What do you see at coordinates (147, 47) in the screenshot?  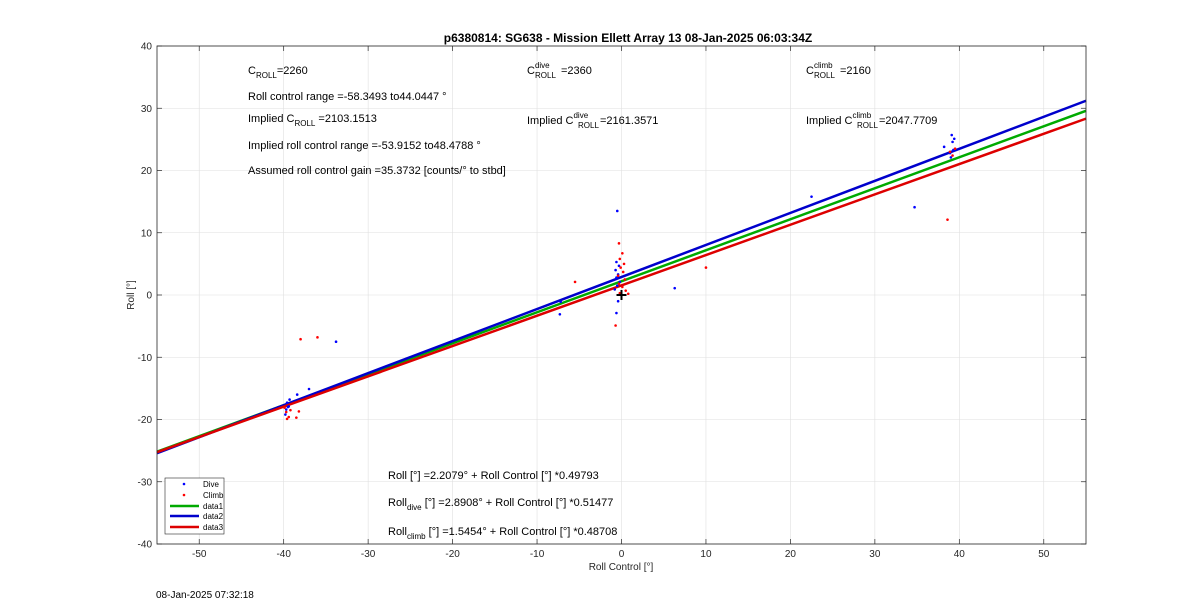 I see `y-tick-label: 40` at bounding box center [147, 47].